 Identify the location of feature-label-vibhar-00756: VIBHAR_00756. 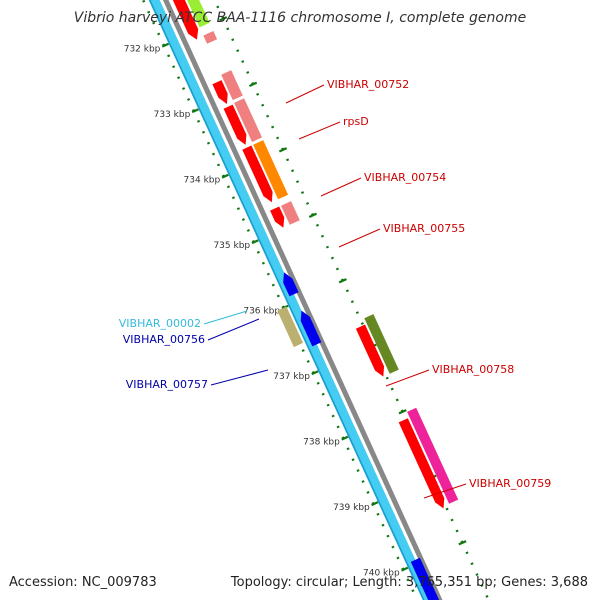
(164, 339).